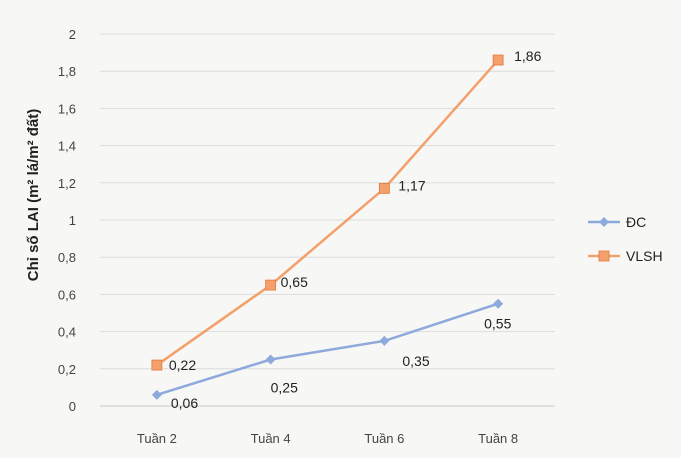 This screenshot has width=681, height=458. I want to click on legend-item: ĐC, so click(617, 222).